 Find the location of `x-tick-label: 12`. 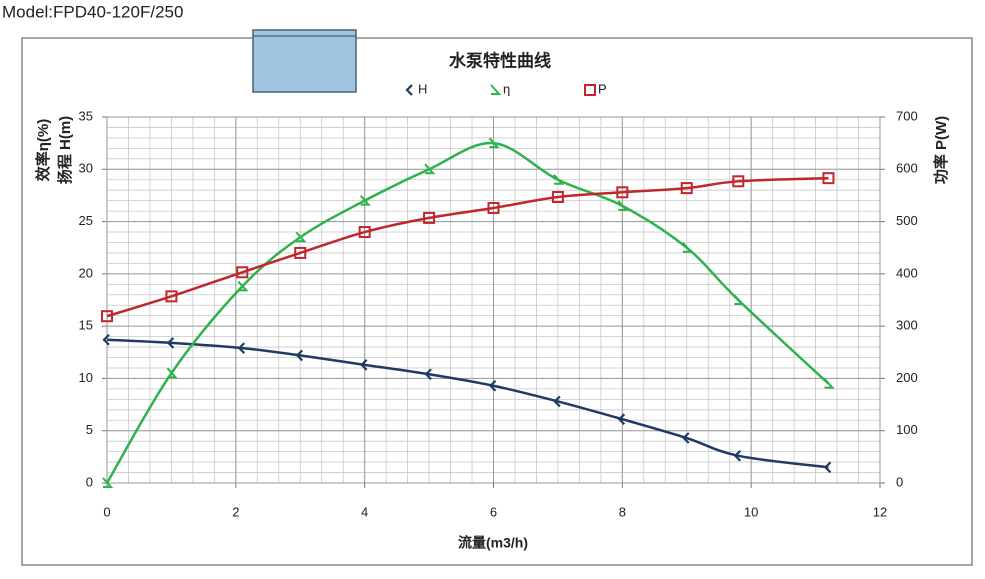

x-tick-label: 12 is located at coordinates (880, 511).